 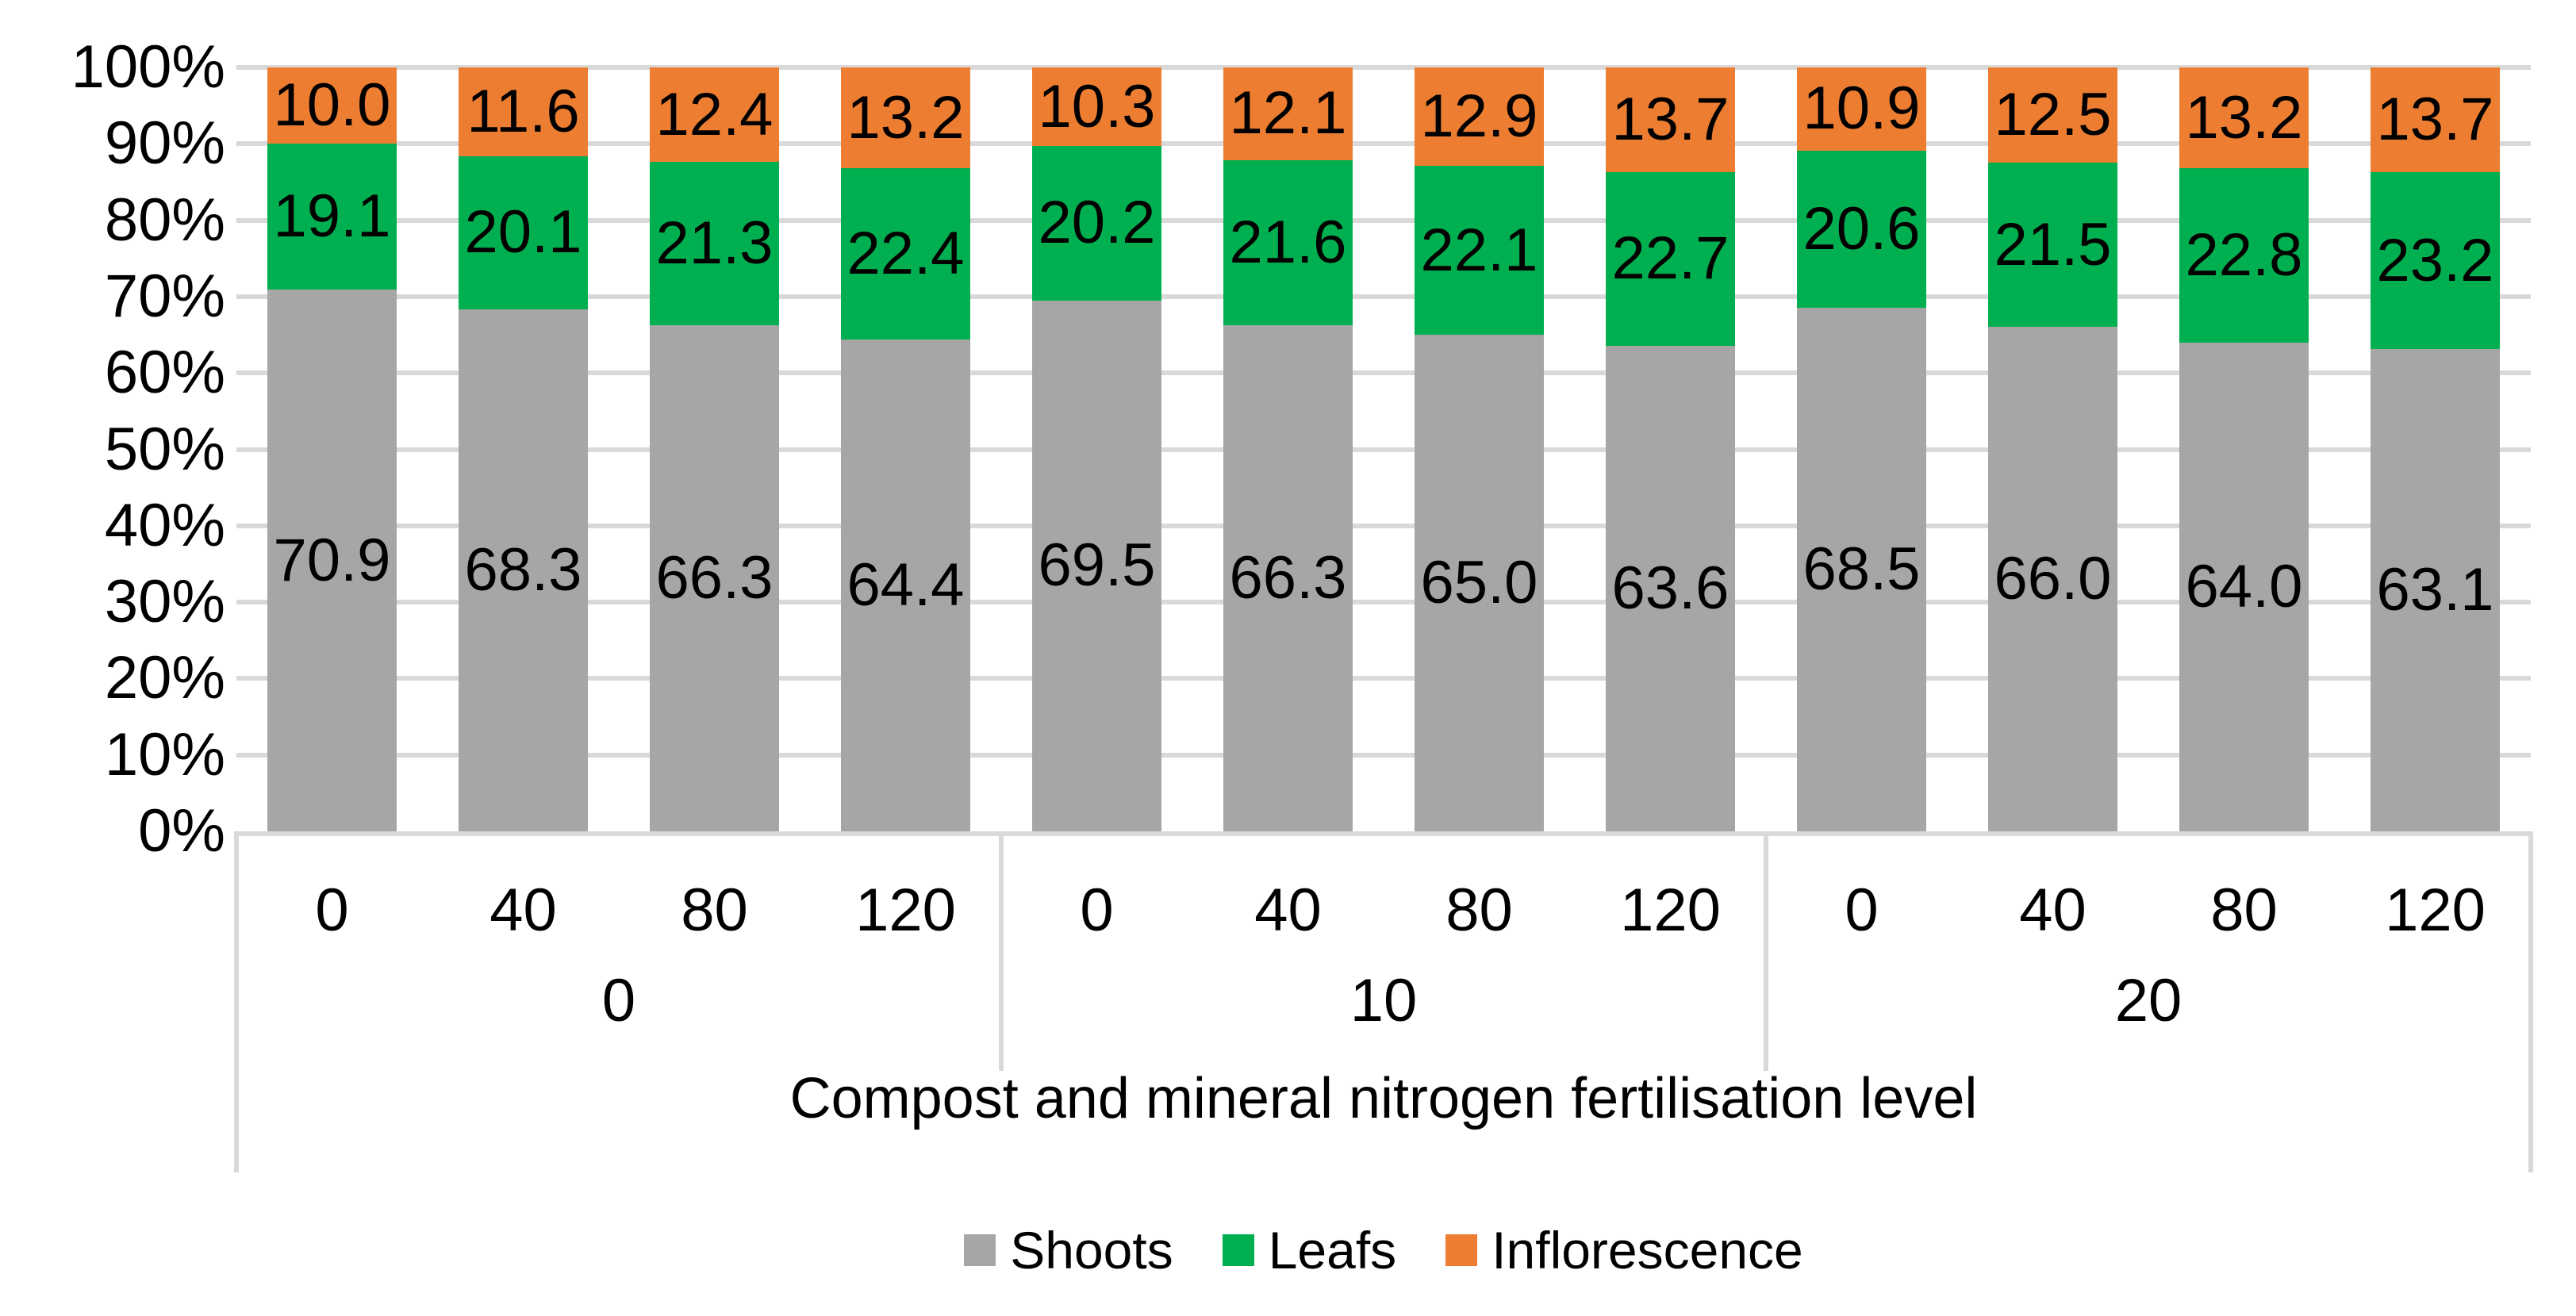 I want to click on bar-value-label: 12.5, so click(x=2053, y=115).